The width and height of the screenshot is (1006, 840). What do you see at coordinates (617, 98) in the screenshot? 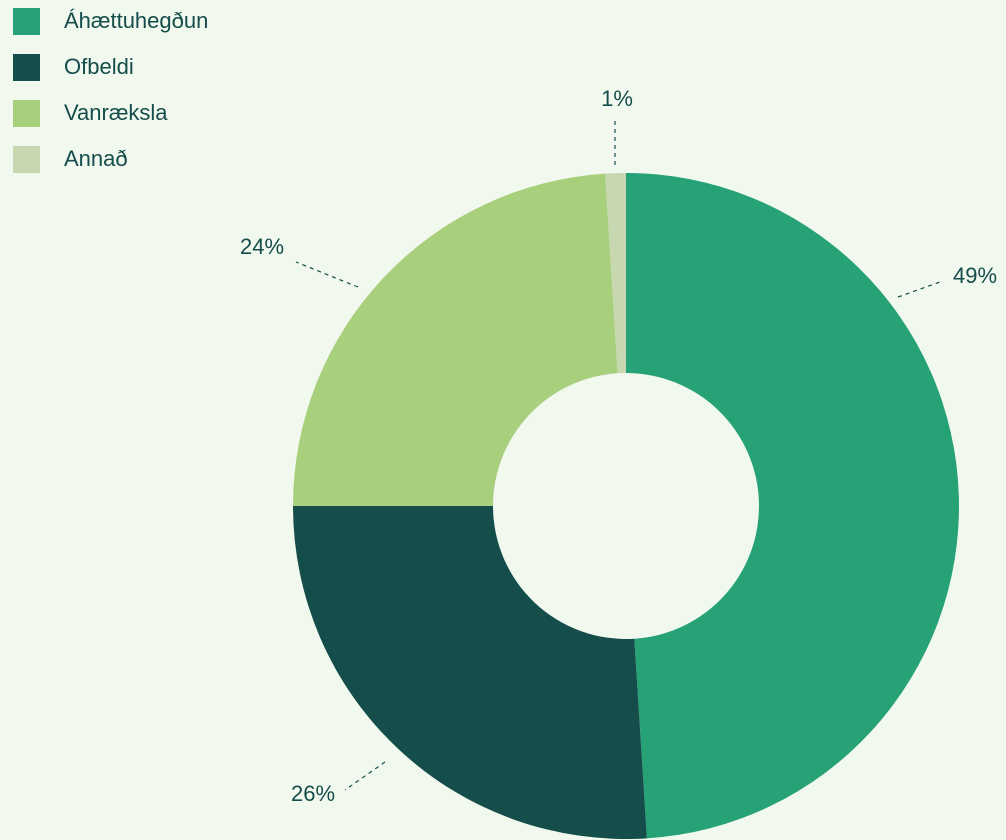
I see `data-label: 1%` at bounding box center [617, 98].